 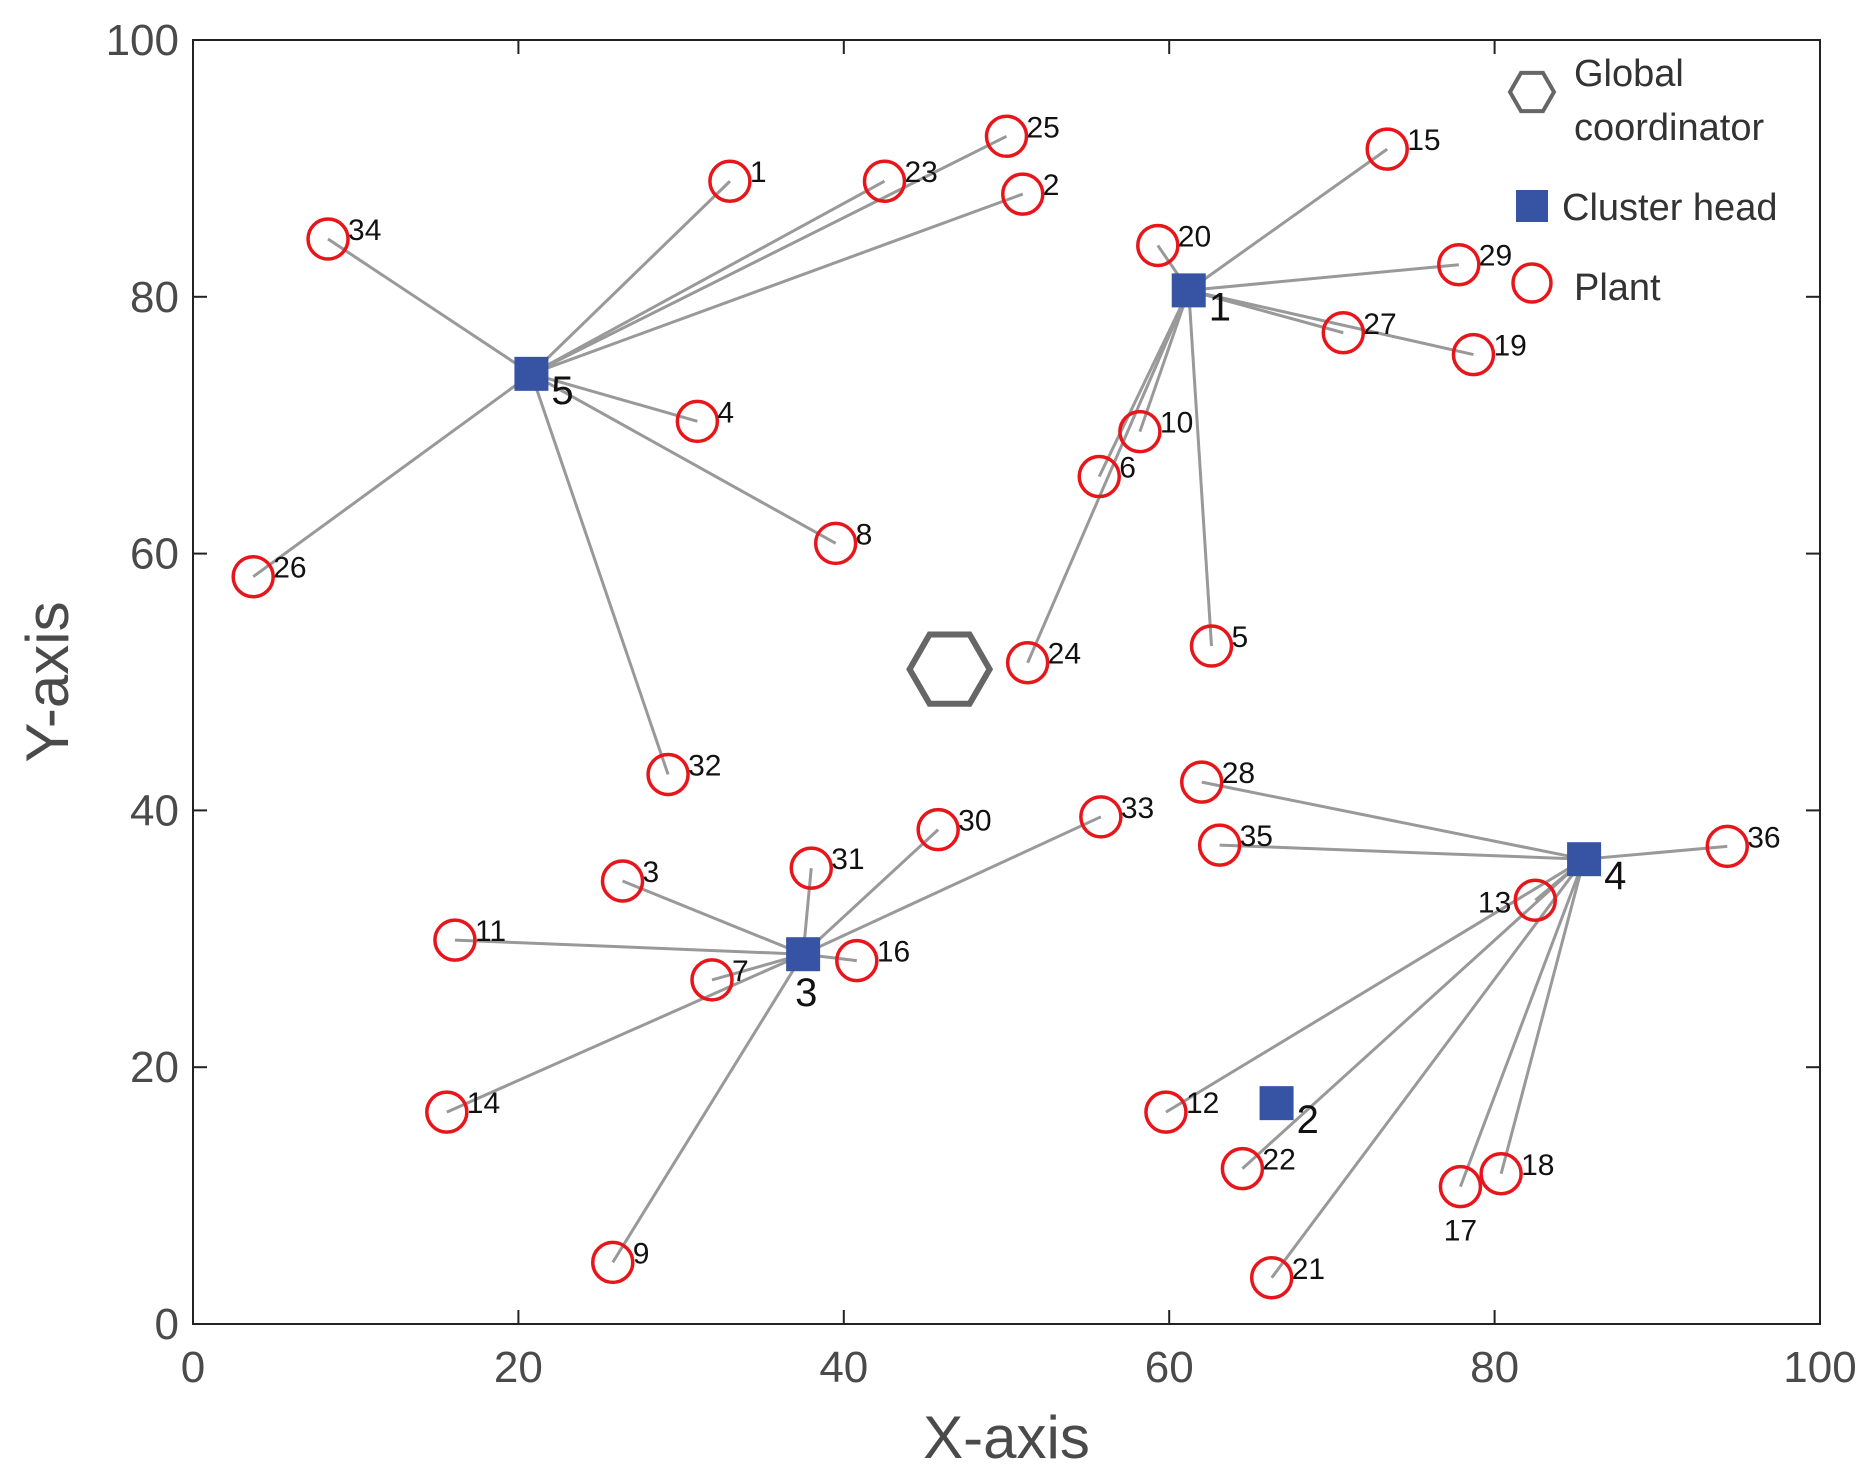 I want to click on legend: Global coordinator Cluster head Plant, so click(x=1642, y=181).